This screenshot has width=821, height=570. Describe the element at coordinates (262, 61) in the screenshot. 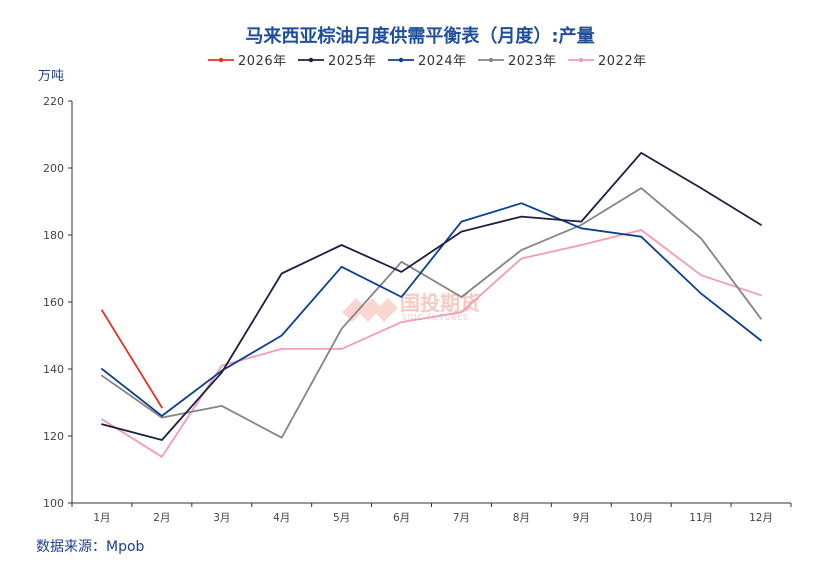

I see `legend-label: 2026年` at that location.